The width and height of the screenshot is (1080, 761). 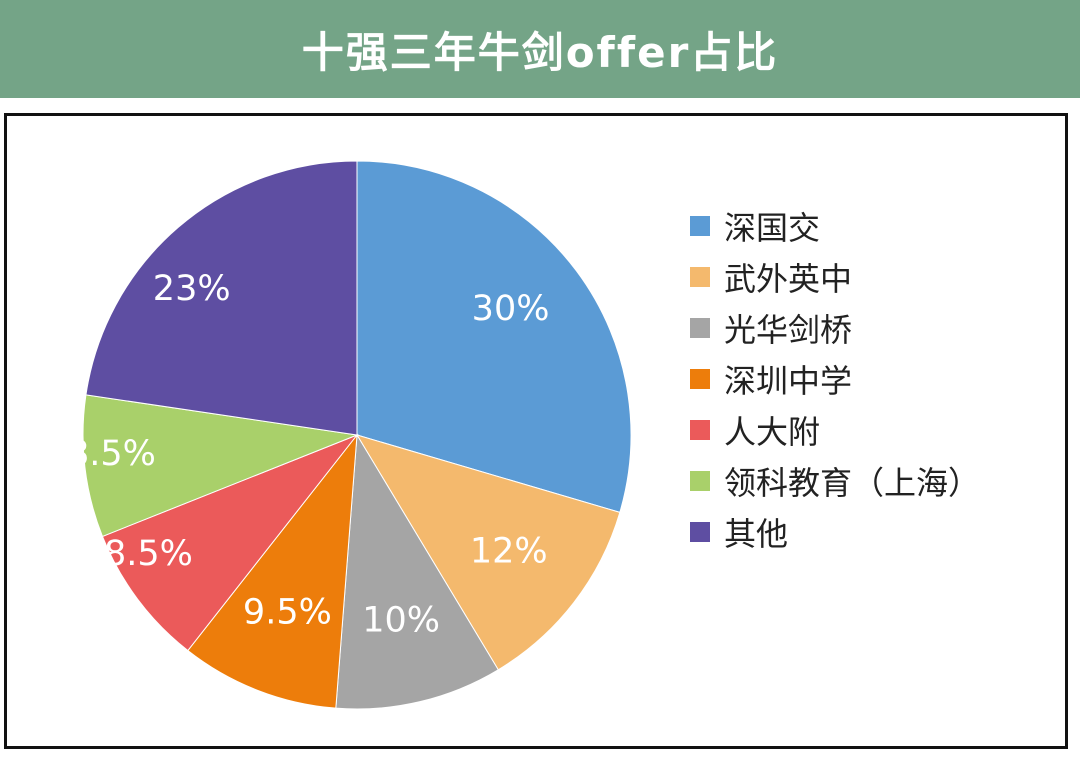 I want to click on legend-label: 人大附, so click(x=772, y=431).